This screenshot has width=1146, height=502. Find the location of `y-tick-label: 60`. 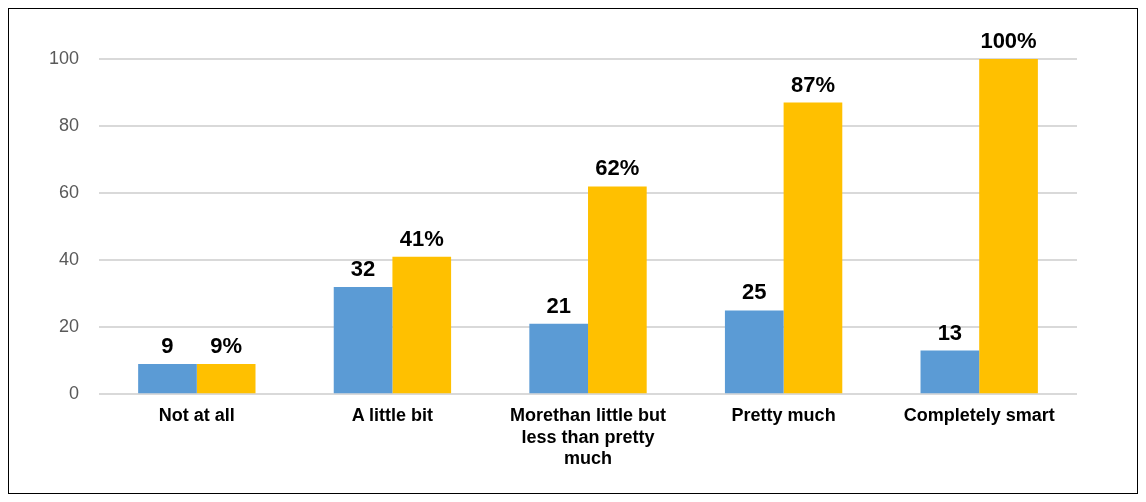

y-tick-label: 60 is located at coordinates (69, 192).